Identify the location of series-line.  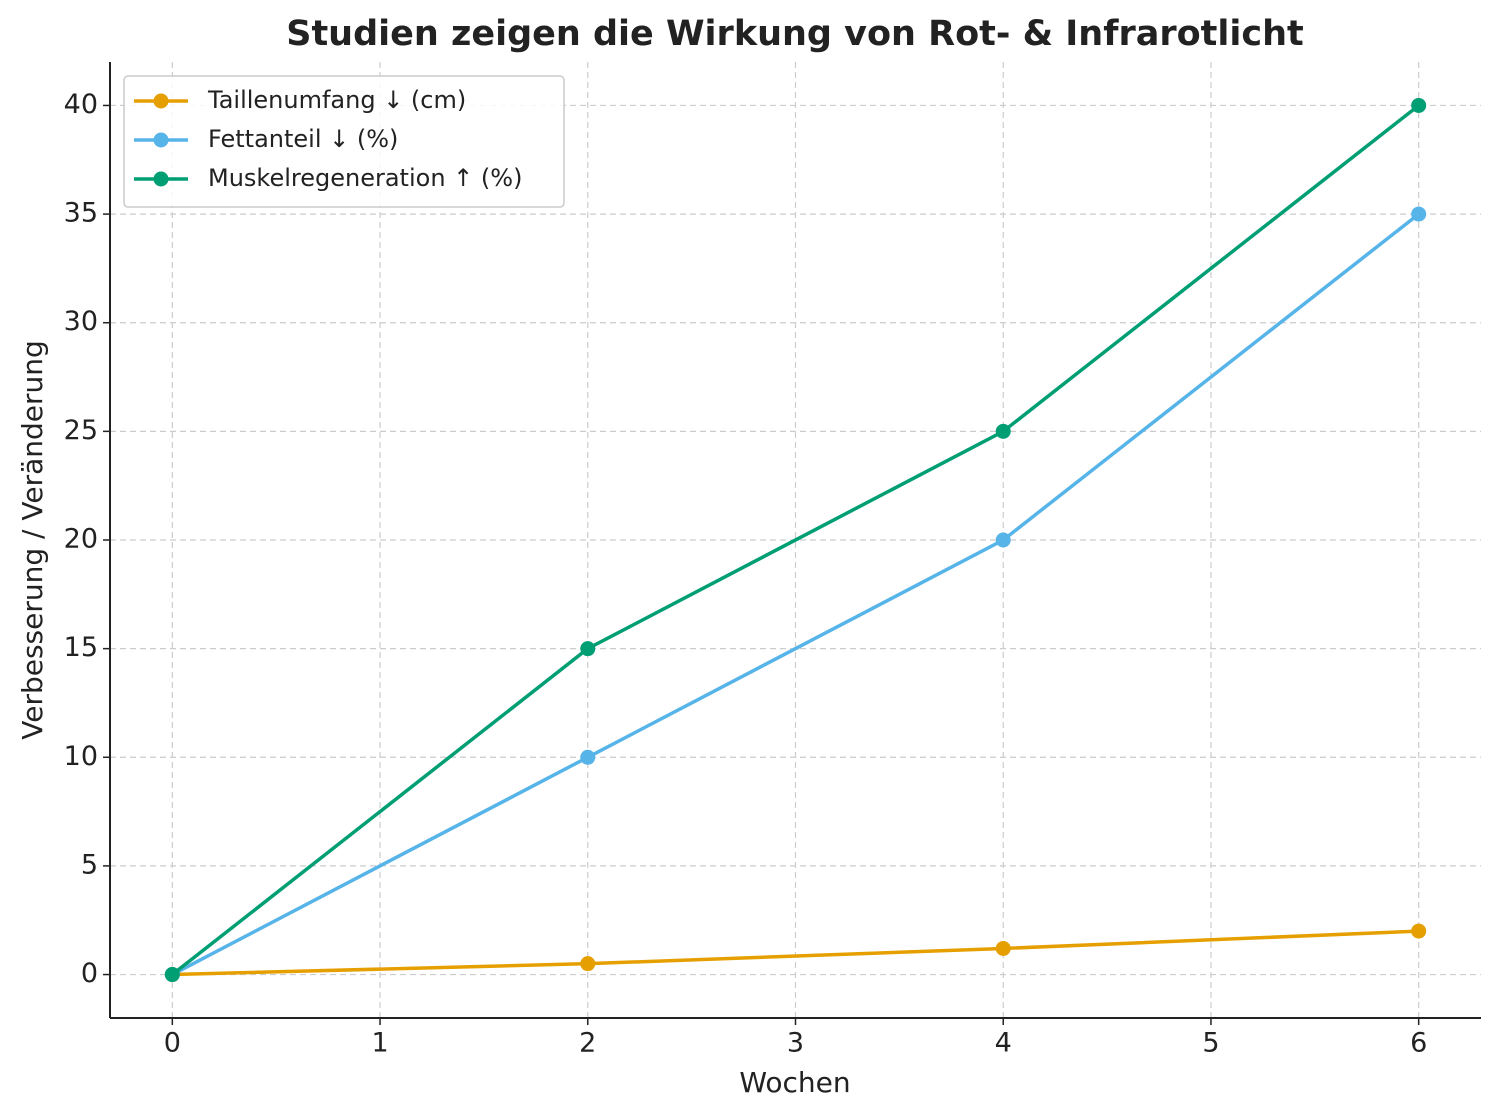
(795, 953).